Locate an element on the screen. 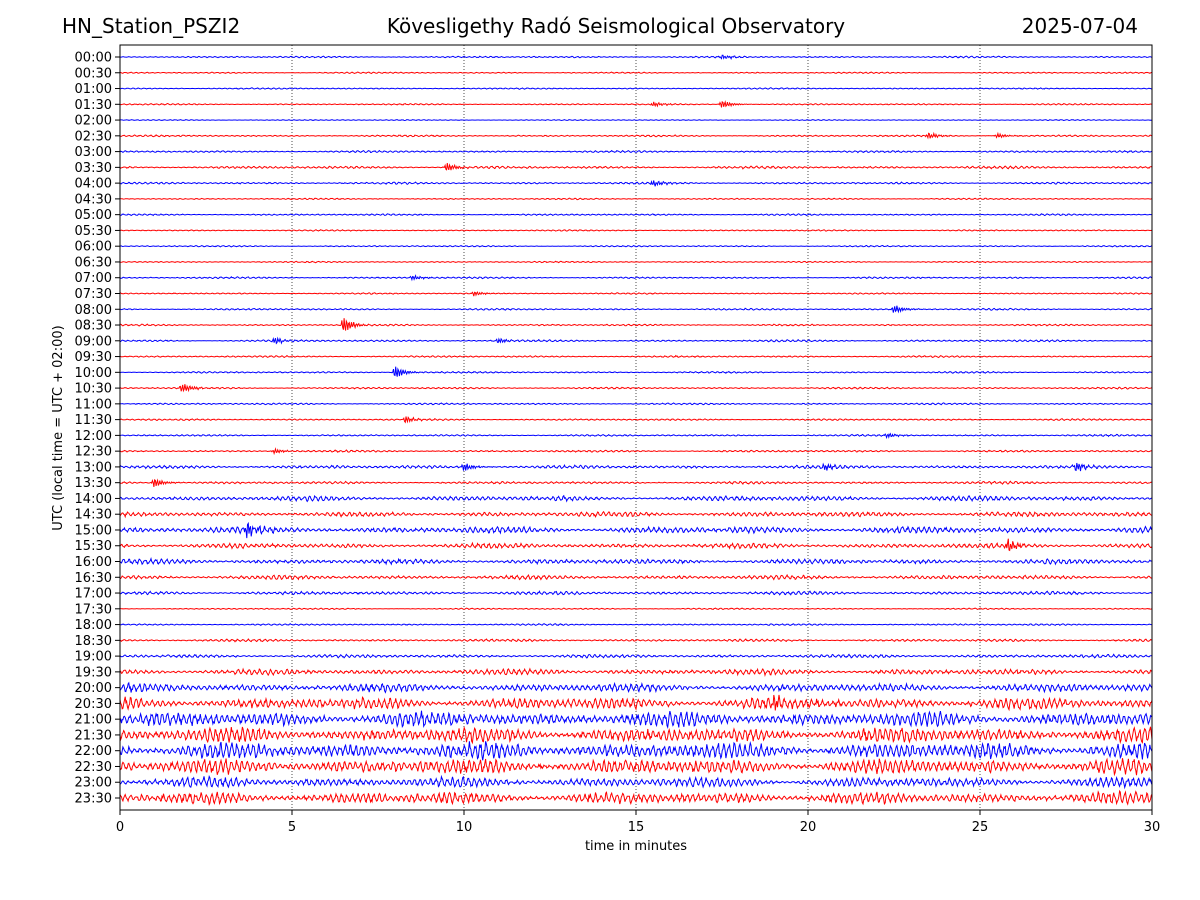 The height and width of the screenshot is (900, 1200). y-tick-label: 02:00 is located at coordinates (93, 121).